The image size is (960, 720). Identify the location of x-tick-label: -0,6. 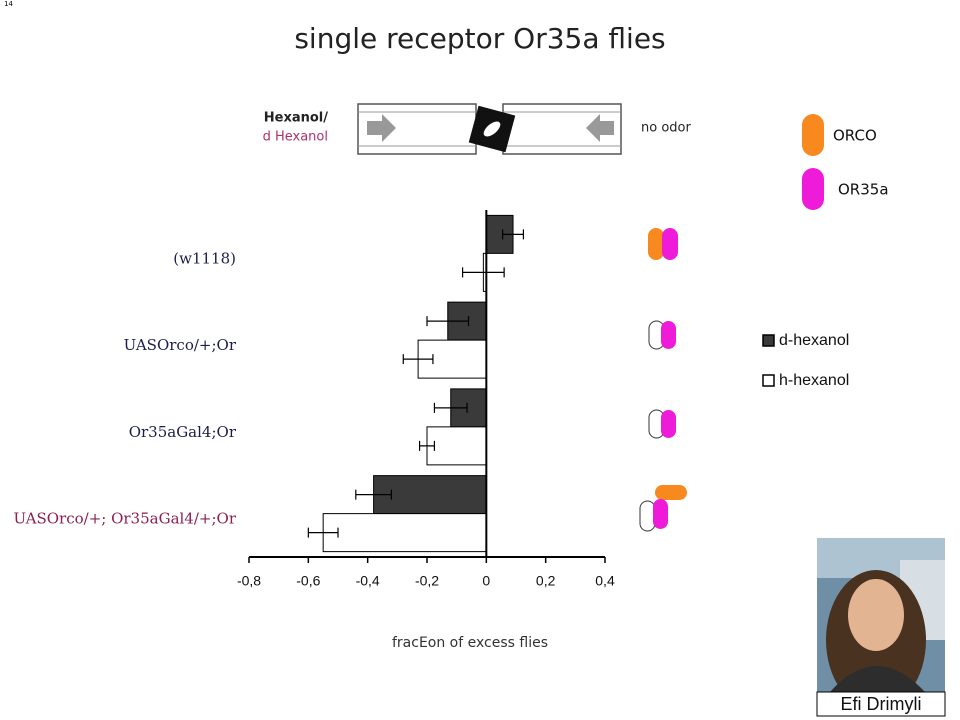
(308, 581).